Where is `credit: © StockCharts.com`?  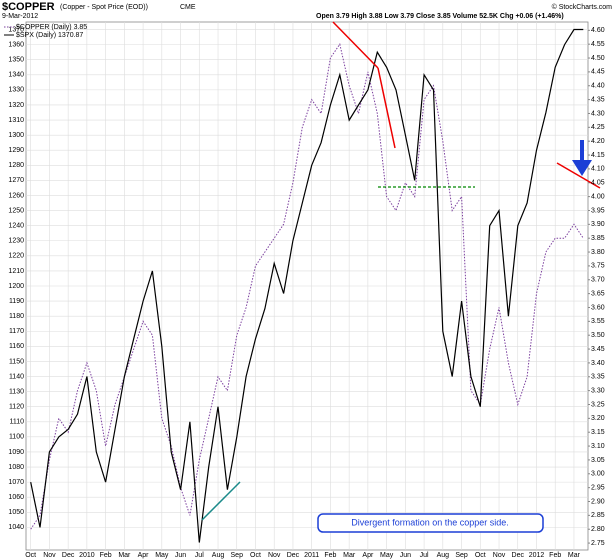 credit: © StockCharts.com is located at coordinates (582, 7).